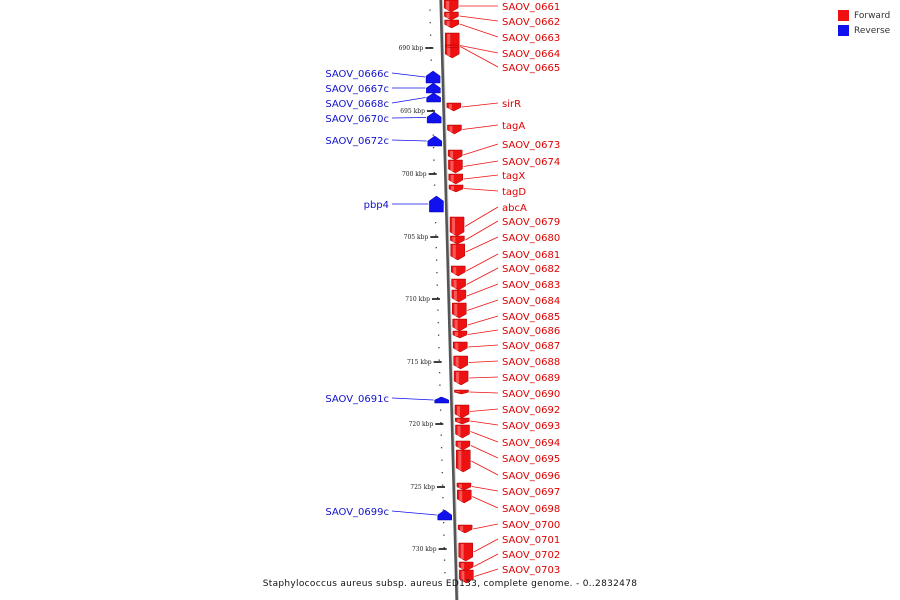 This screenshot has width=900, height=600. Describe the element at coordinates (511, 104) in the screenshot. I see `gene-label: sirR` at that location.